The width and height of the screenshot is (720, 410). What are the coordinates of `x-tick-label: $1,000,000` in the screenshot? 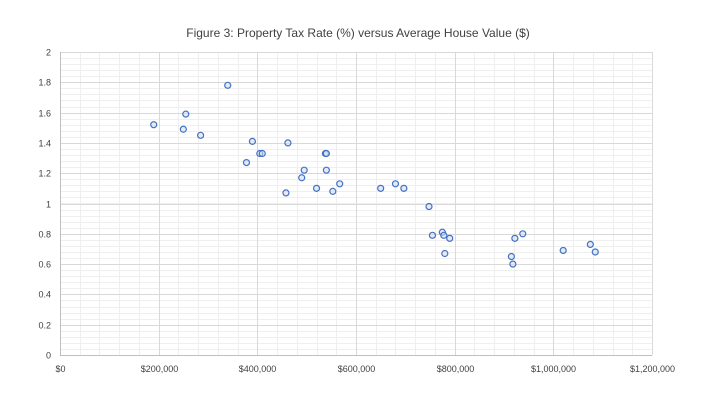 It's located at (553, 369).